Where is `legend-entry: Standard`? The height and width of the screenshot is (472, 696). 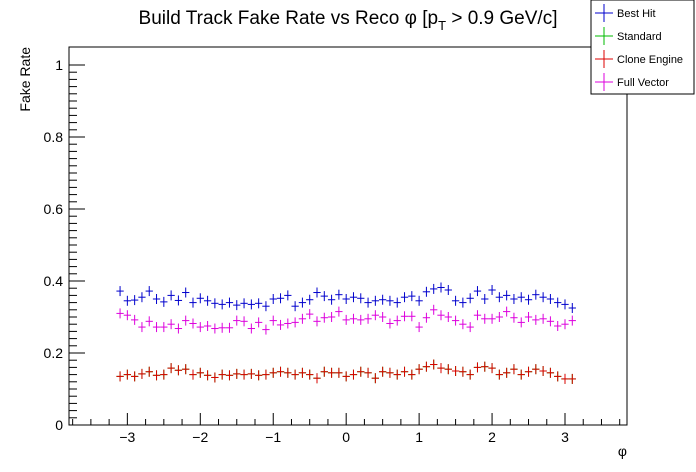 legend-entry: Standard is located at coordinates (628, 36).